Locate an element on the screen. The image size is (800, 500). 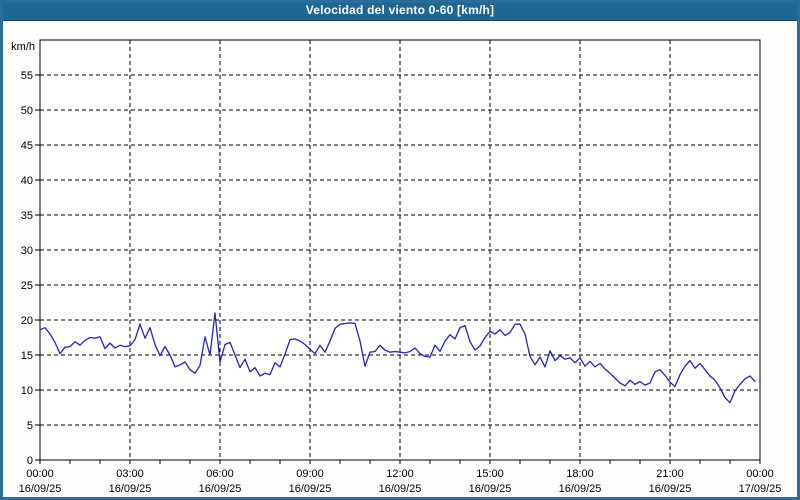
x-tick-time-label: 09:00 is located at coordinates (310, 474).